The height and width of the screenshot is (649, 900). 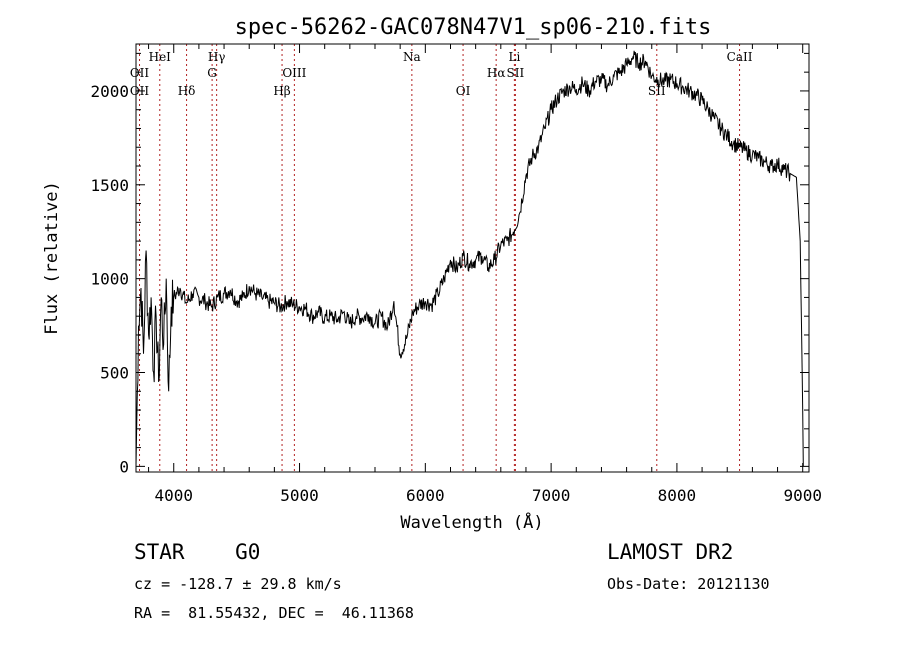 I want to click on redshift-velocity: cz = -128.7 ± 29.8 km/s, so click(x=238, y=584).